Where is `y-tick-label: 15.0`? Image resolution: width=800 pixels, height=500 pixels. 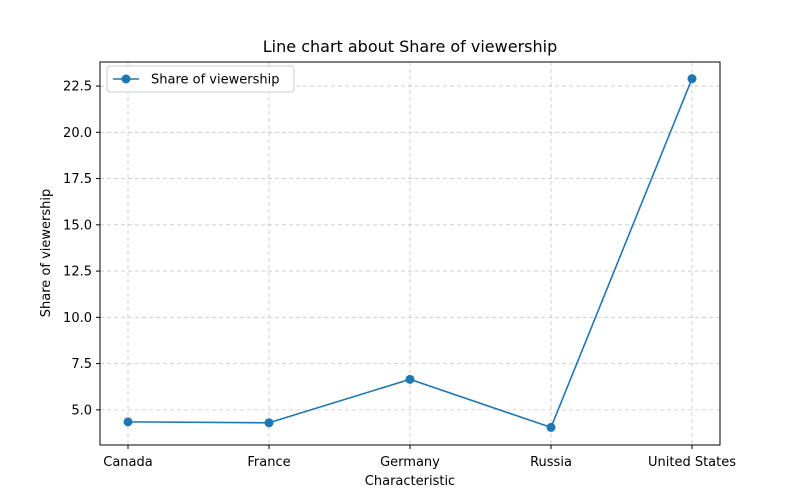 y-tick-label: 15.0 is located at coordinates (77, 225).